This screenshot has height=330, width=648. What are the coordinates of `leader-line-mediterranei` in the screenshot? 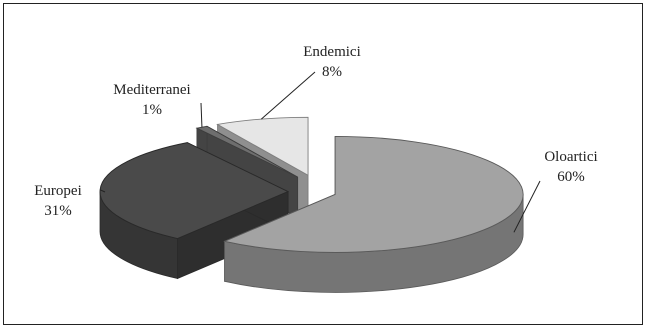 It's located at (201, 115).